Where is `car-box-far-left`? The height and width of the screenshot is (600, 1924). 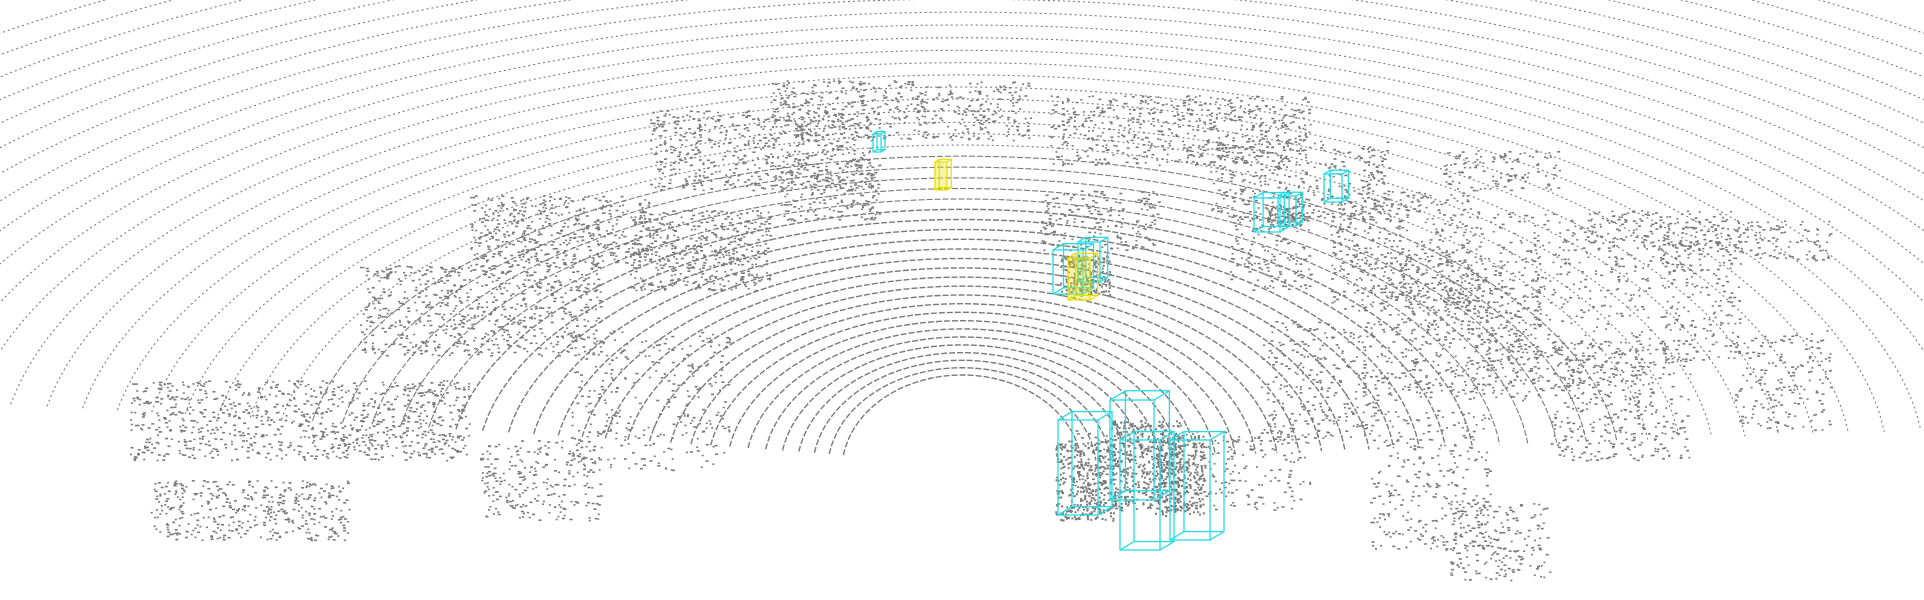
car-box-far-left is located at coordinates (879, 141).